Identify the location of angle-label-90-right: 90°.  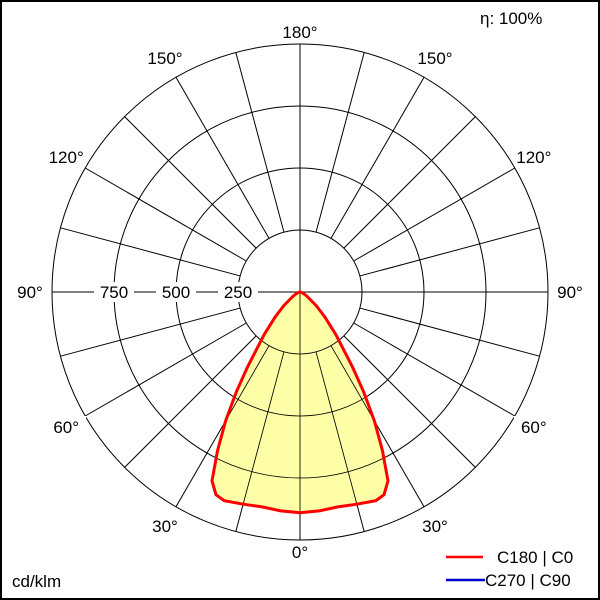
(570, 292).